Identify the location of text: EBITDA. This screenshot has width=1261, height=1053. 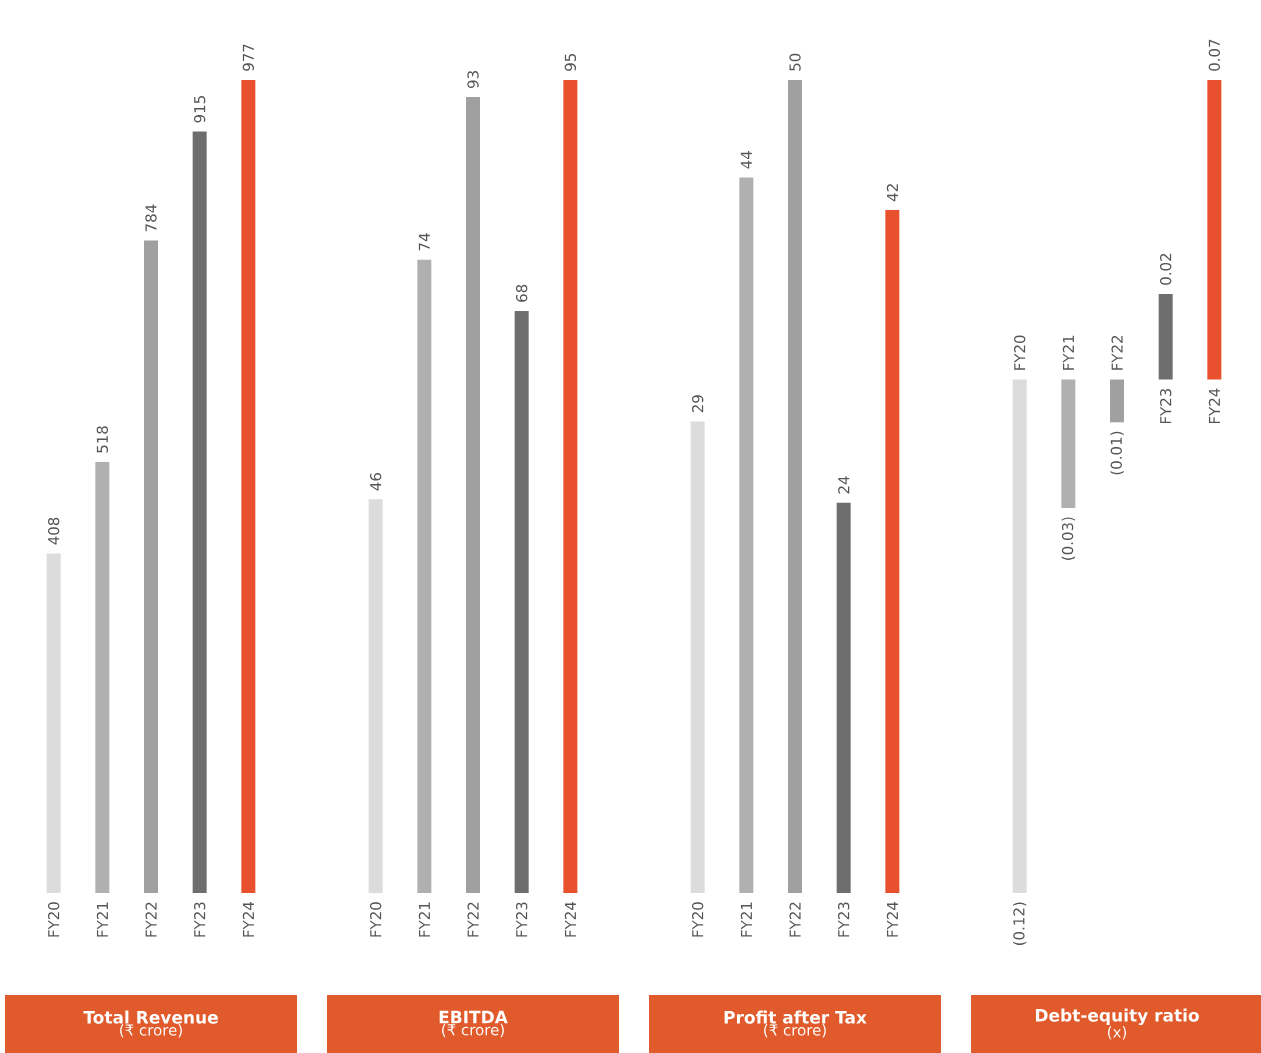
(473, 1017).